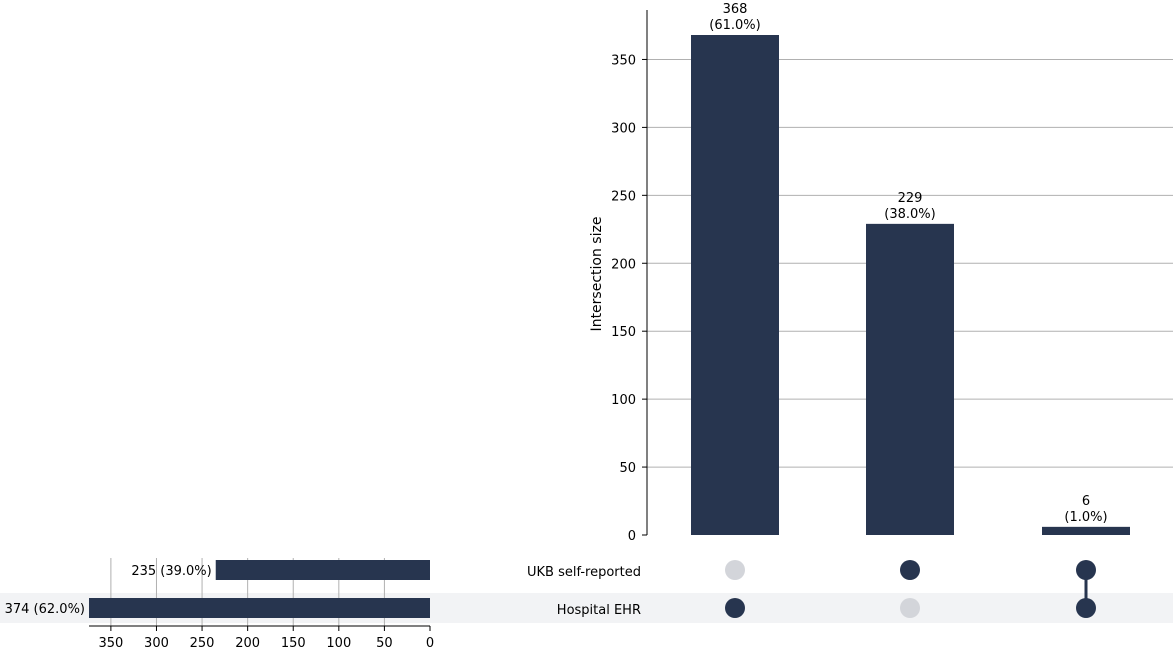  I want to click on x-tick-label: 100, so click(338, 643).